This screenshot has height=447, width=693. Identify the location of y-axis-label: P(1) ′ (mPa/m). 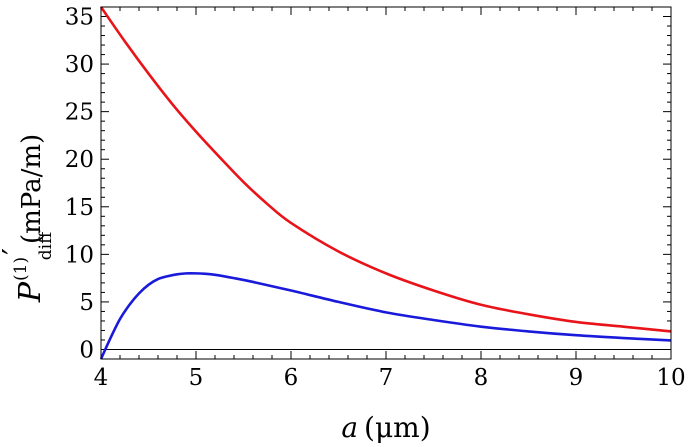
(24, 218).